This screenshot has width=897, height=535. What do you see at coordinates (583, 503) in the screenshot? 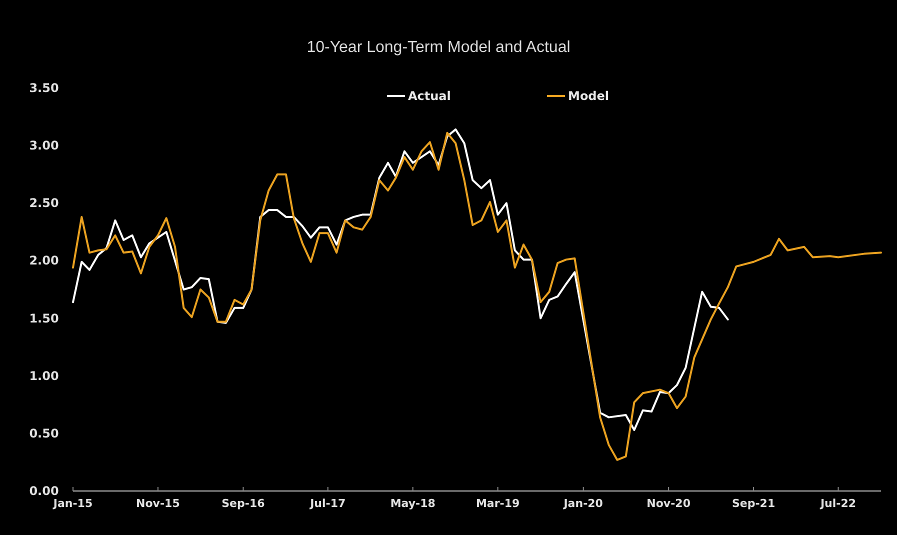
I see `x-tick-label: Jan-20` at bounding box center [583, 503].